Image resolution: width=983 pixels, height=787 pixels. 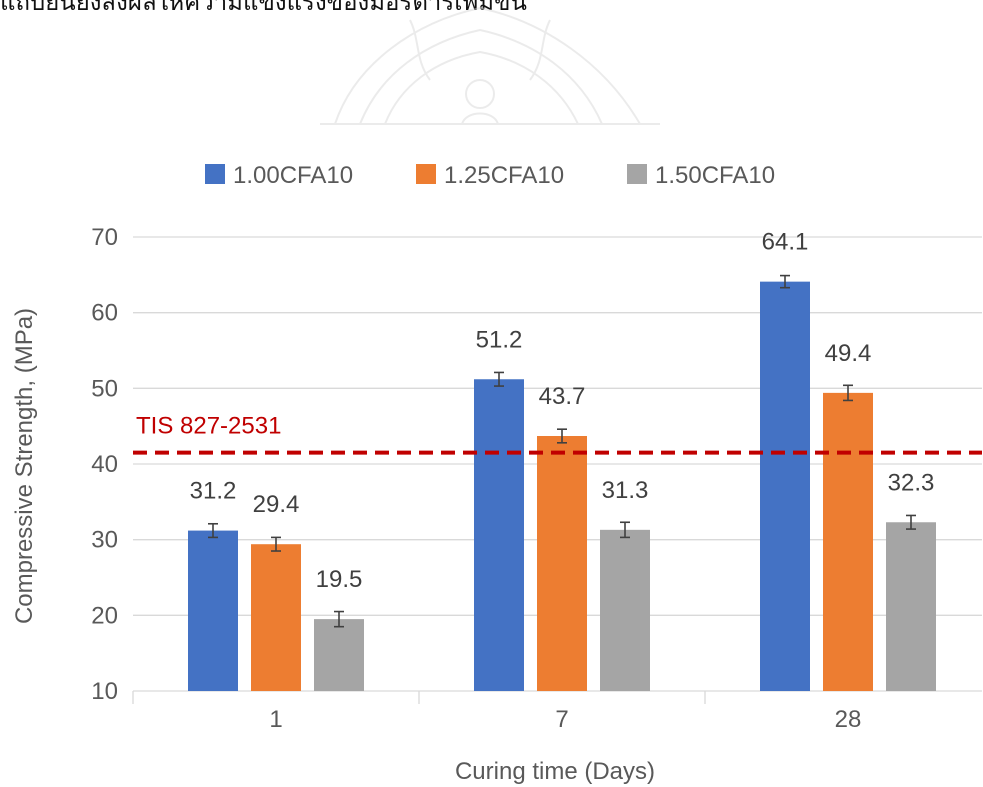 I want to click on data-label: 64.1, so click(x=785, y=242).